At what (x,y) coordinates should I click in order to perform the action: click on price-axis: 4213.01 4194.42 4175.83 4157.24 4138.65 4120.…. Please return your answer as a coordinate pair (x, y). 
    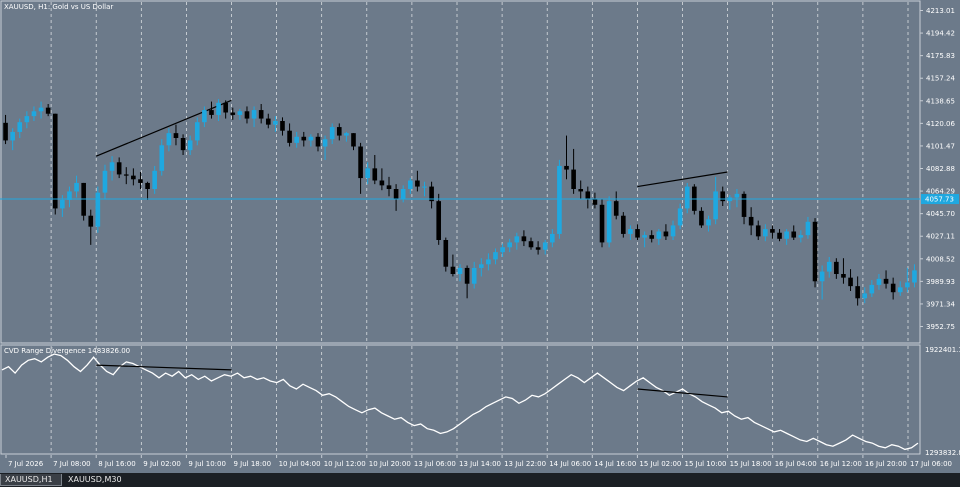
    Looking at the image, I should click on (937, 169).